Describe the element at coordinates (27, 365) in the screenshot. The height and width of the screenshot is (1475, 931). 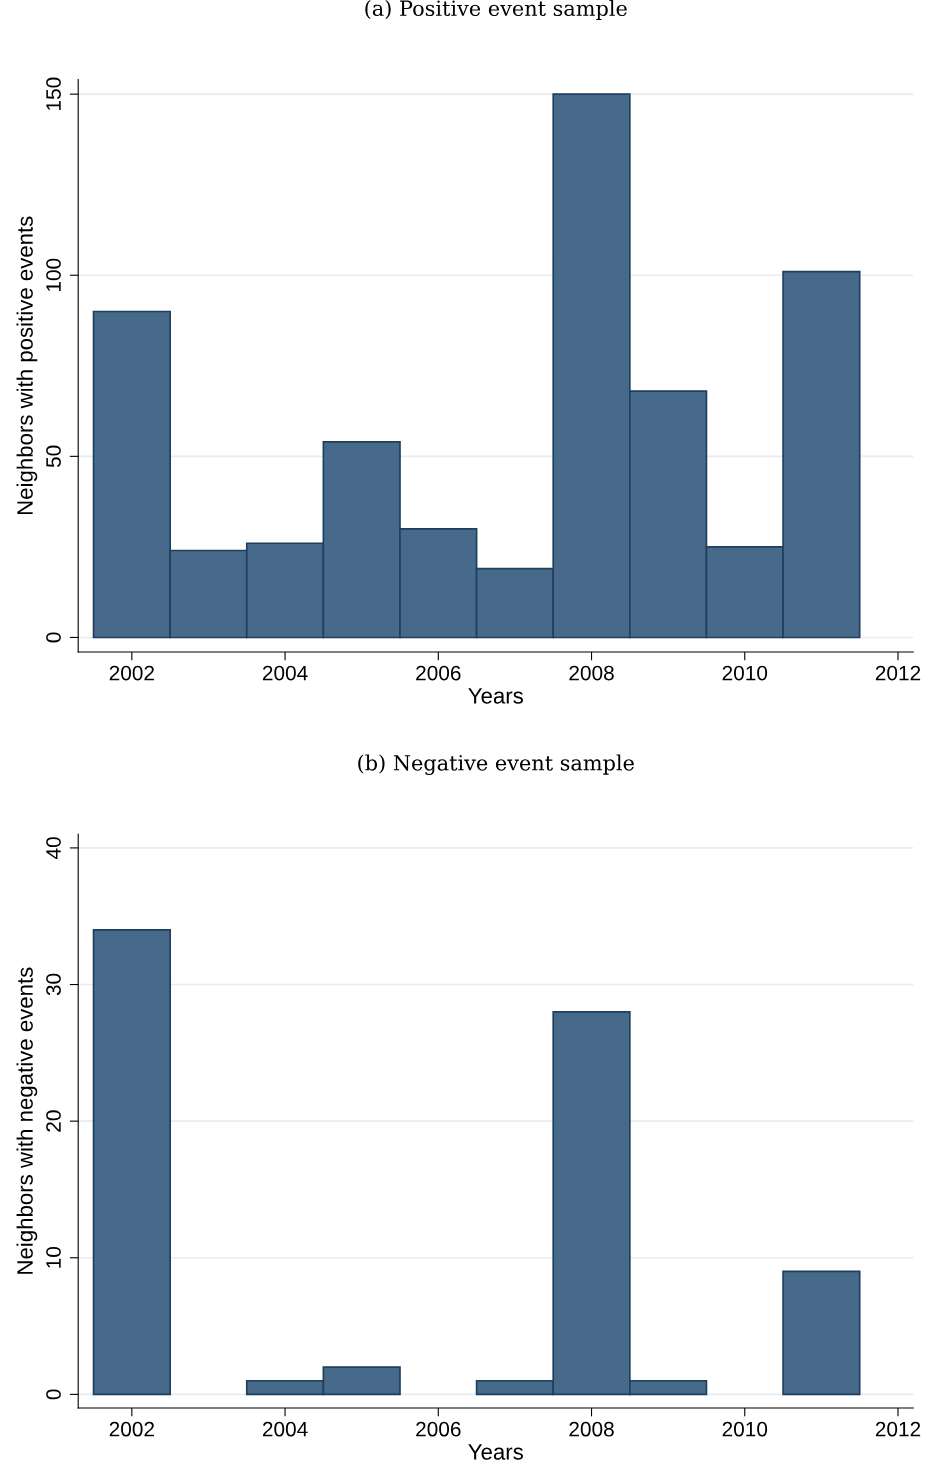
I see `y-axis-title: Neighbors with positive events` at that location.